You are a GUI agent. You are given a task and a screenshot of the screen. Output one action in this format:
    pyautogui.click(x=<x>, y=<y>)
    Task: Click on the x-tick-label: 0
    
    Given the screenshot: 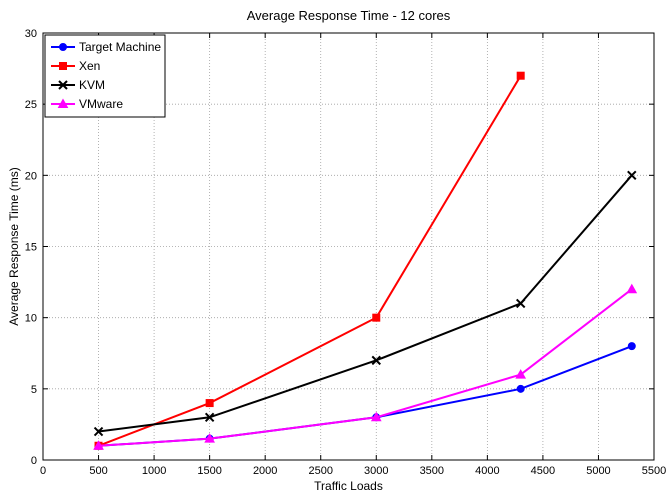 What is the action you would take?
    pyautogui.click(x=43, y=471)
    